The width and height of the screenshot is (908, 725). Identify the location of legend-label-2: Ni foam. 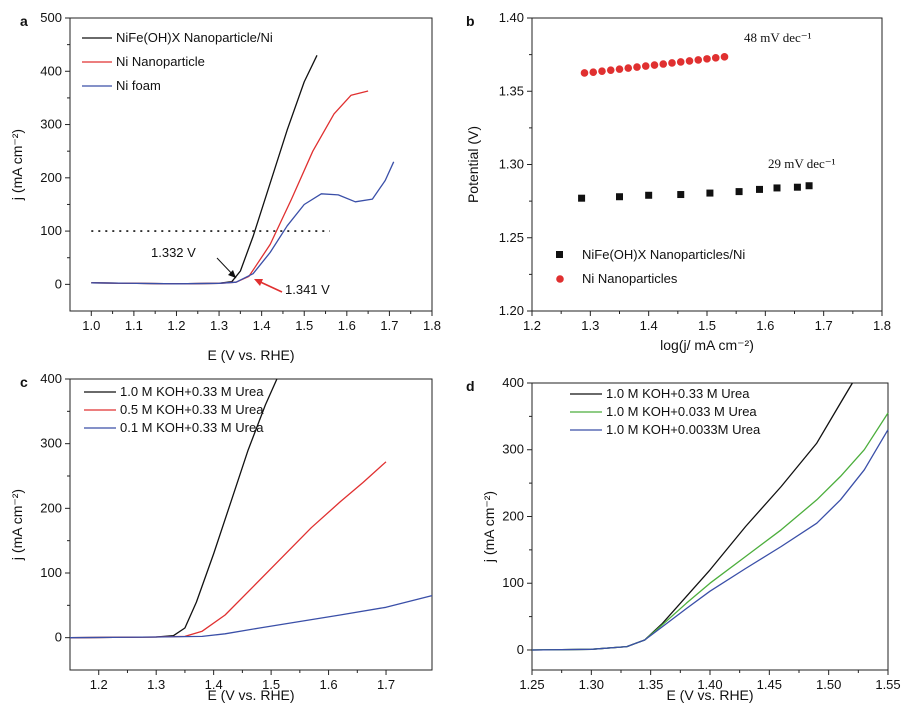
(138, 85).